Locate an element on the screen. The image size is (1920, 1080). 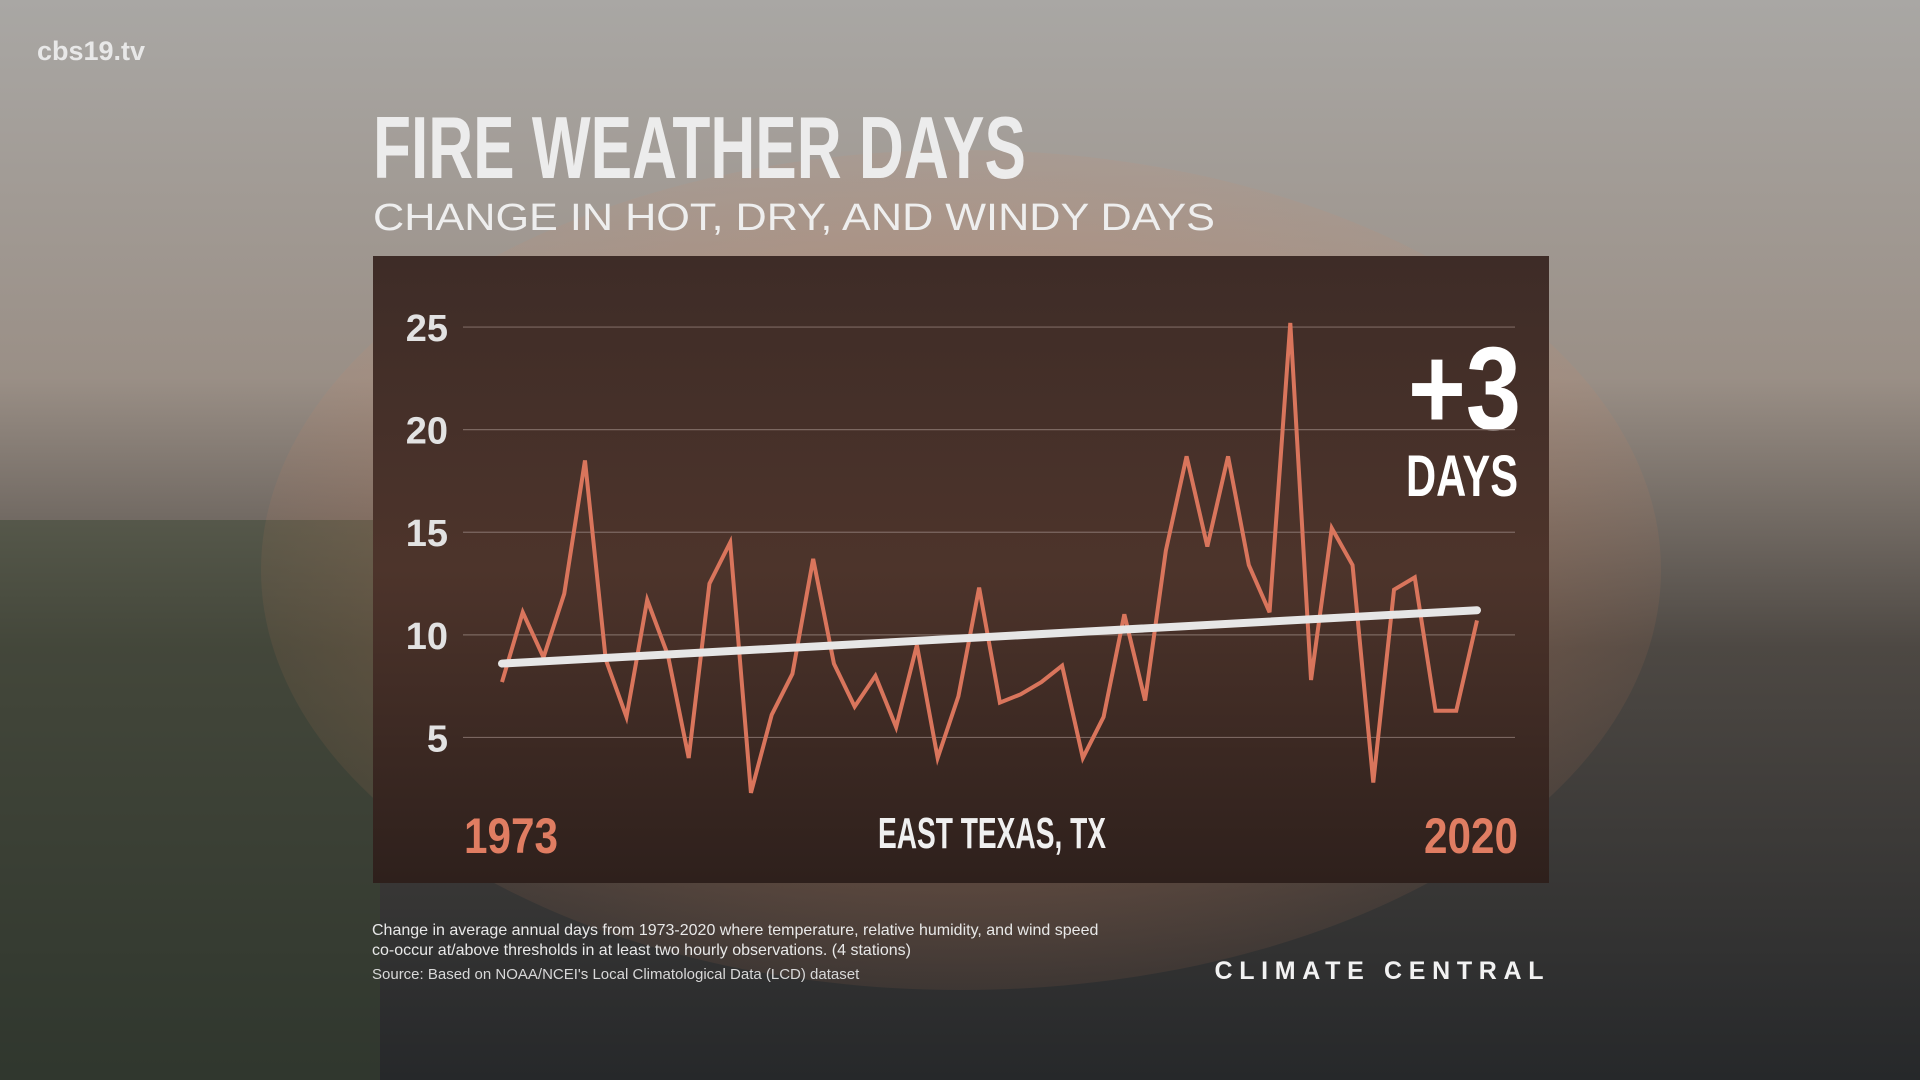
annotation: +3 is located at coordinates (1464, 389).